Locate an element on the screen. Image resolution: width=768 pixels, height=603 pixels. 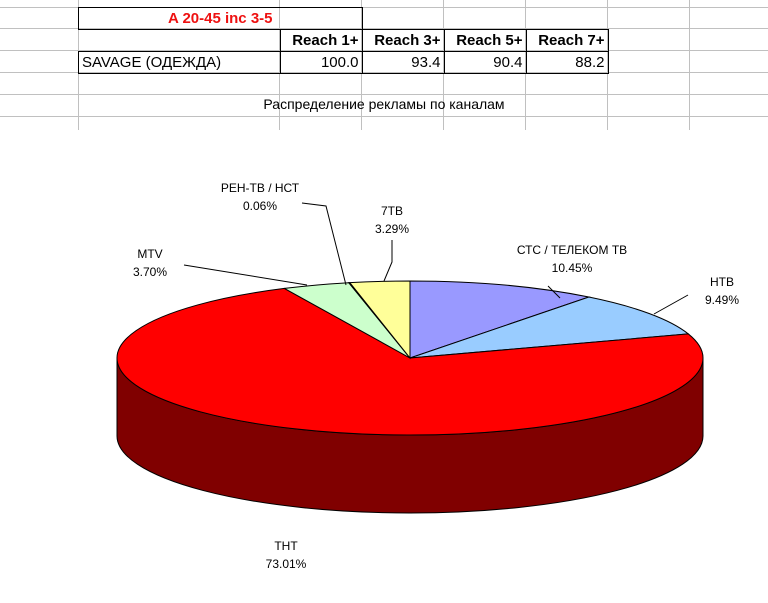
value-label-7тв: 3.29% is located at coordinates (392, 229).